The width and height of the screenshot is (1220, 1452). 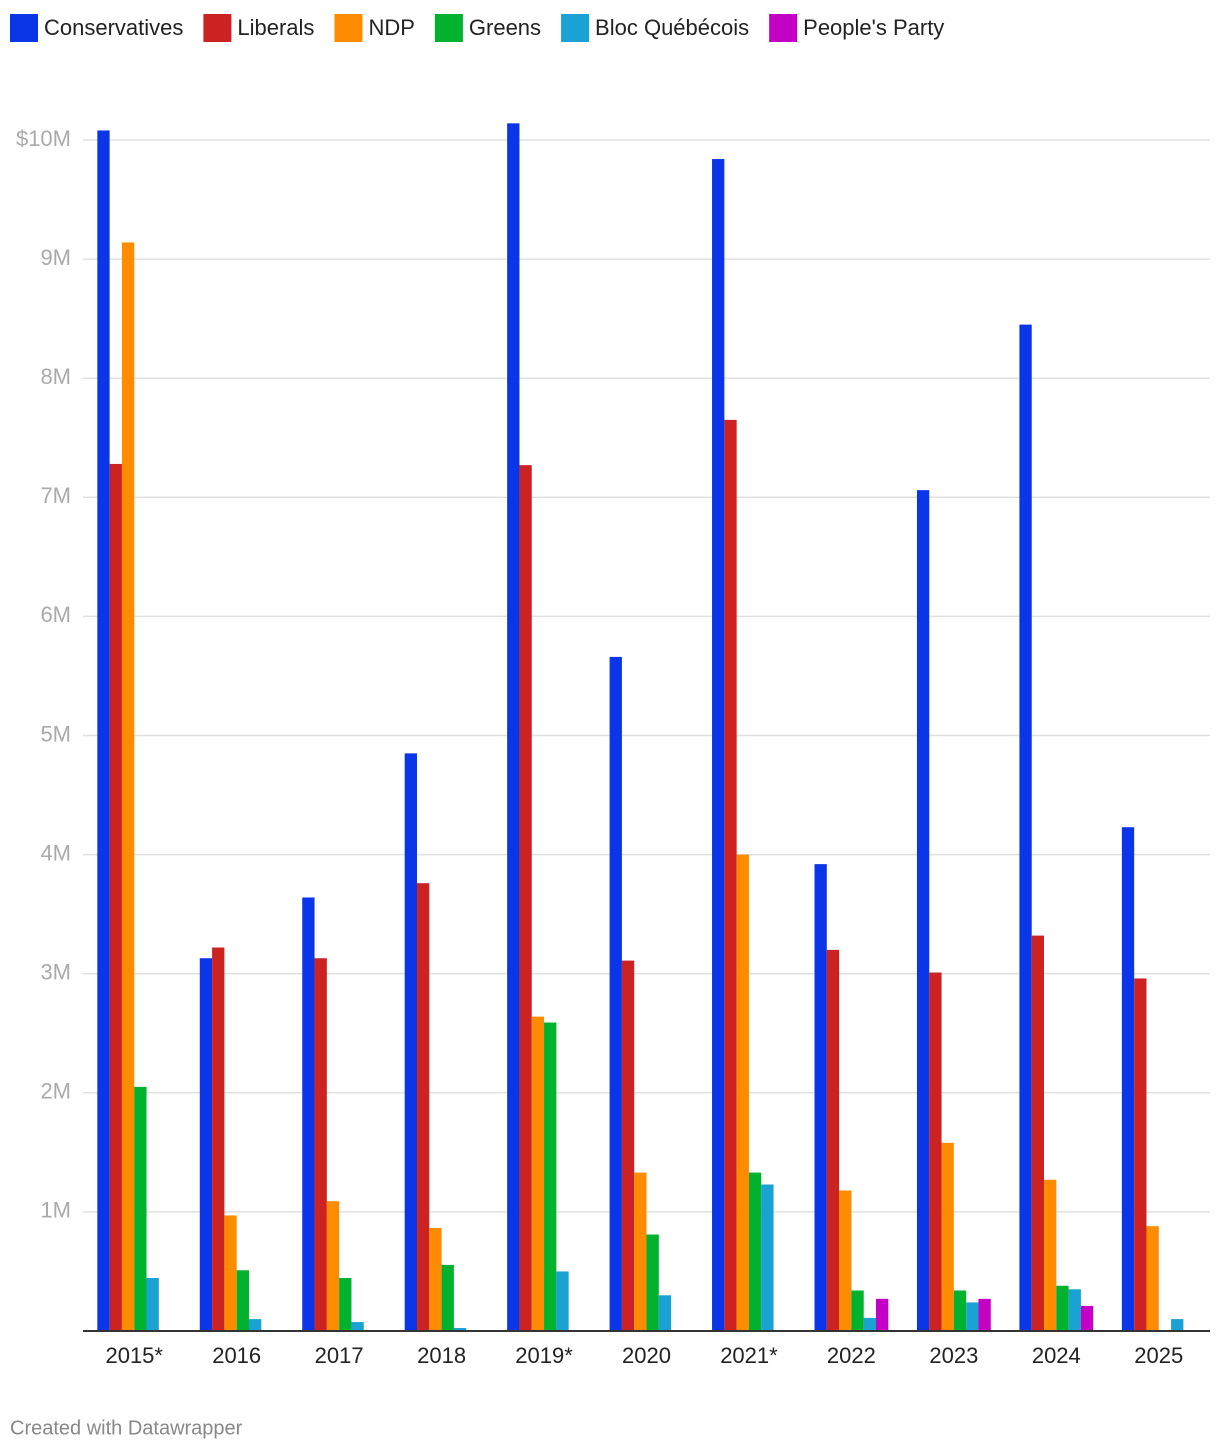 I want to click on x-tick-label: 2023, so click(x=953, y=1355).